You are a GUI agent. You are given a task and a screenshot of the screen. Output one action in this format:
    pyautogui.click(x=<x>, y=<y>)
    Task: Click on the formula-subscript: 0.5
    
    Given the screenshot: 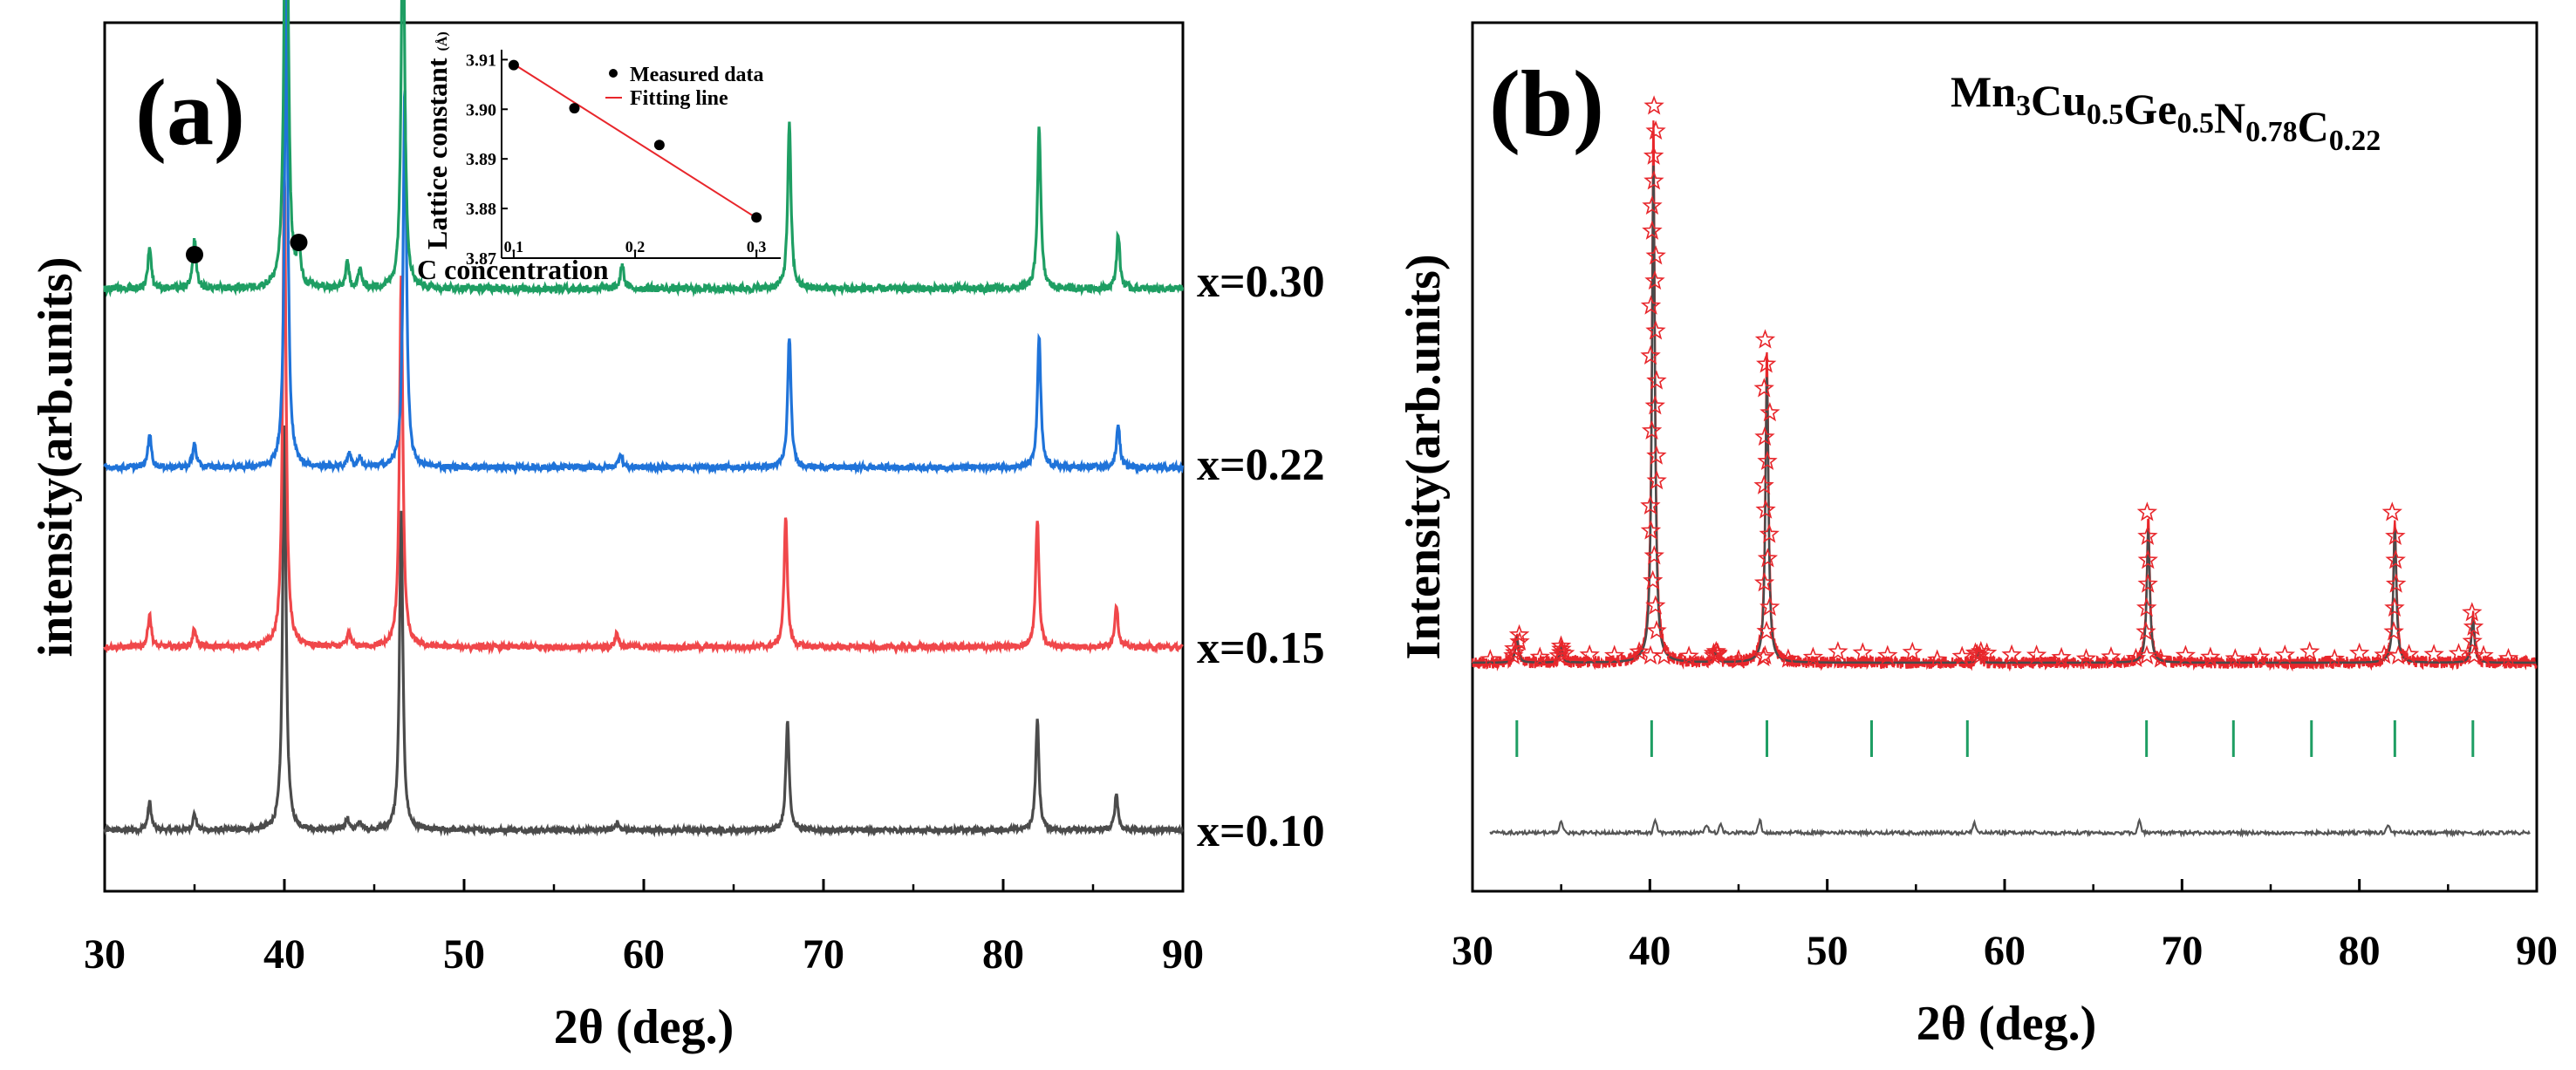 What is the action you would take?
    pyautogui.click(x=2196, y=124)
    